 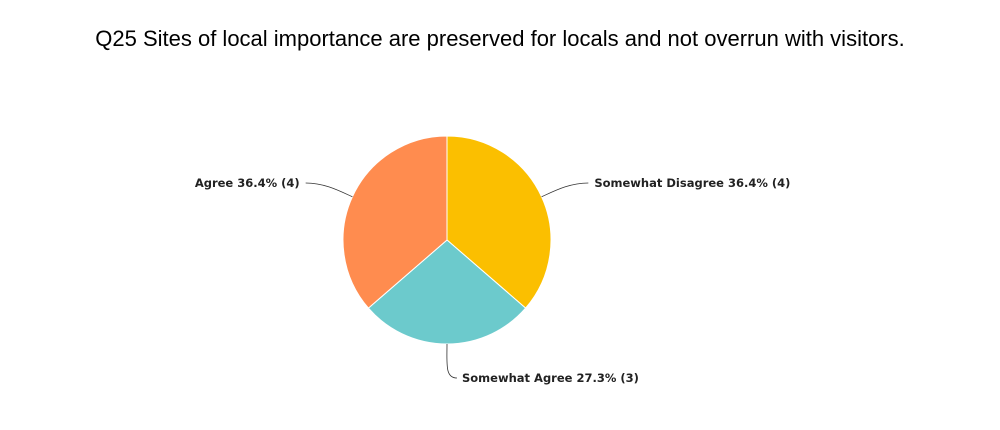 I want to click on data-label: Agree 36.4% (4), so click(x=247, y=182).